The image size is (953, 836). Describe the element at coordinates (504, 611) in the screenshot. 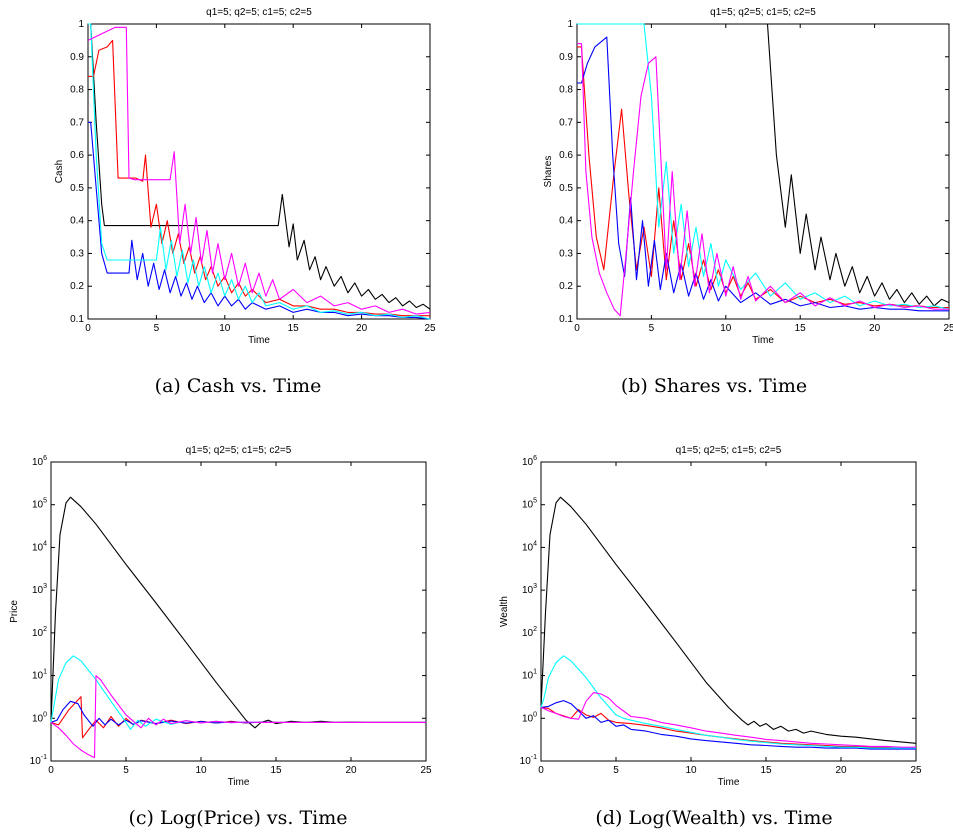

I see `y-axis-label: Wealth` at that location.